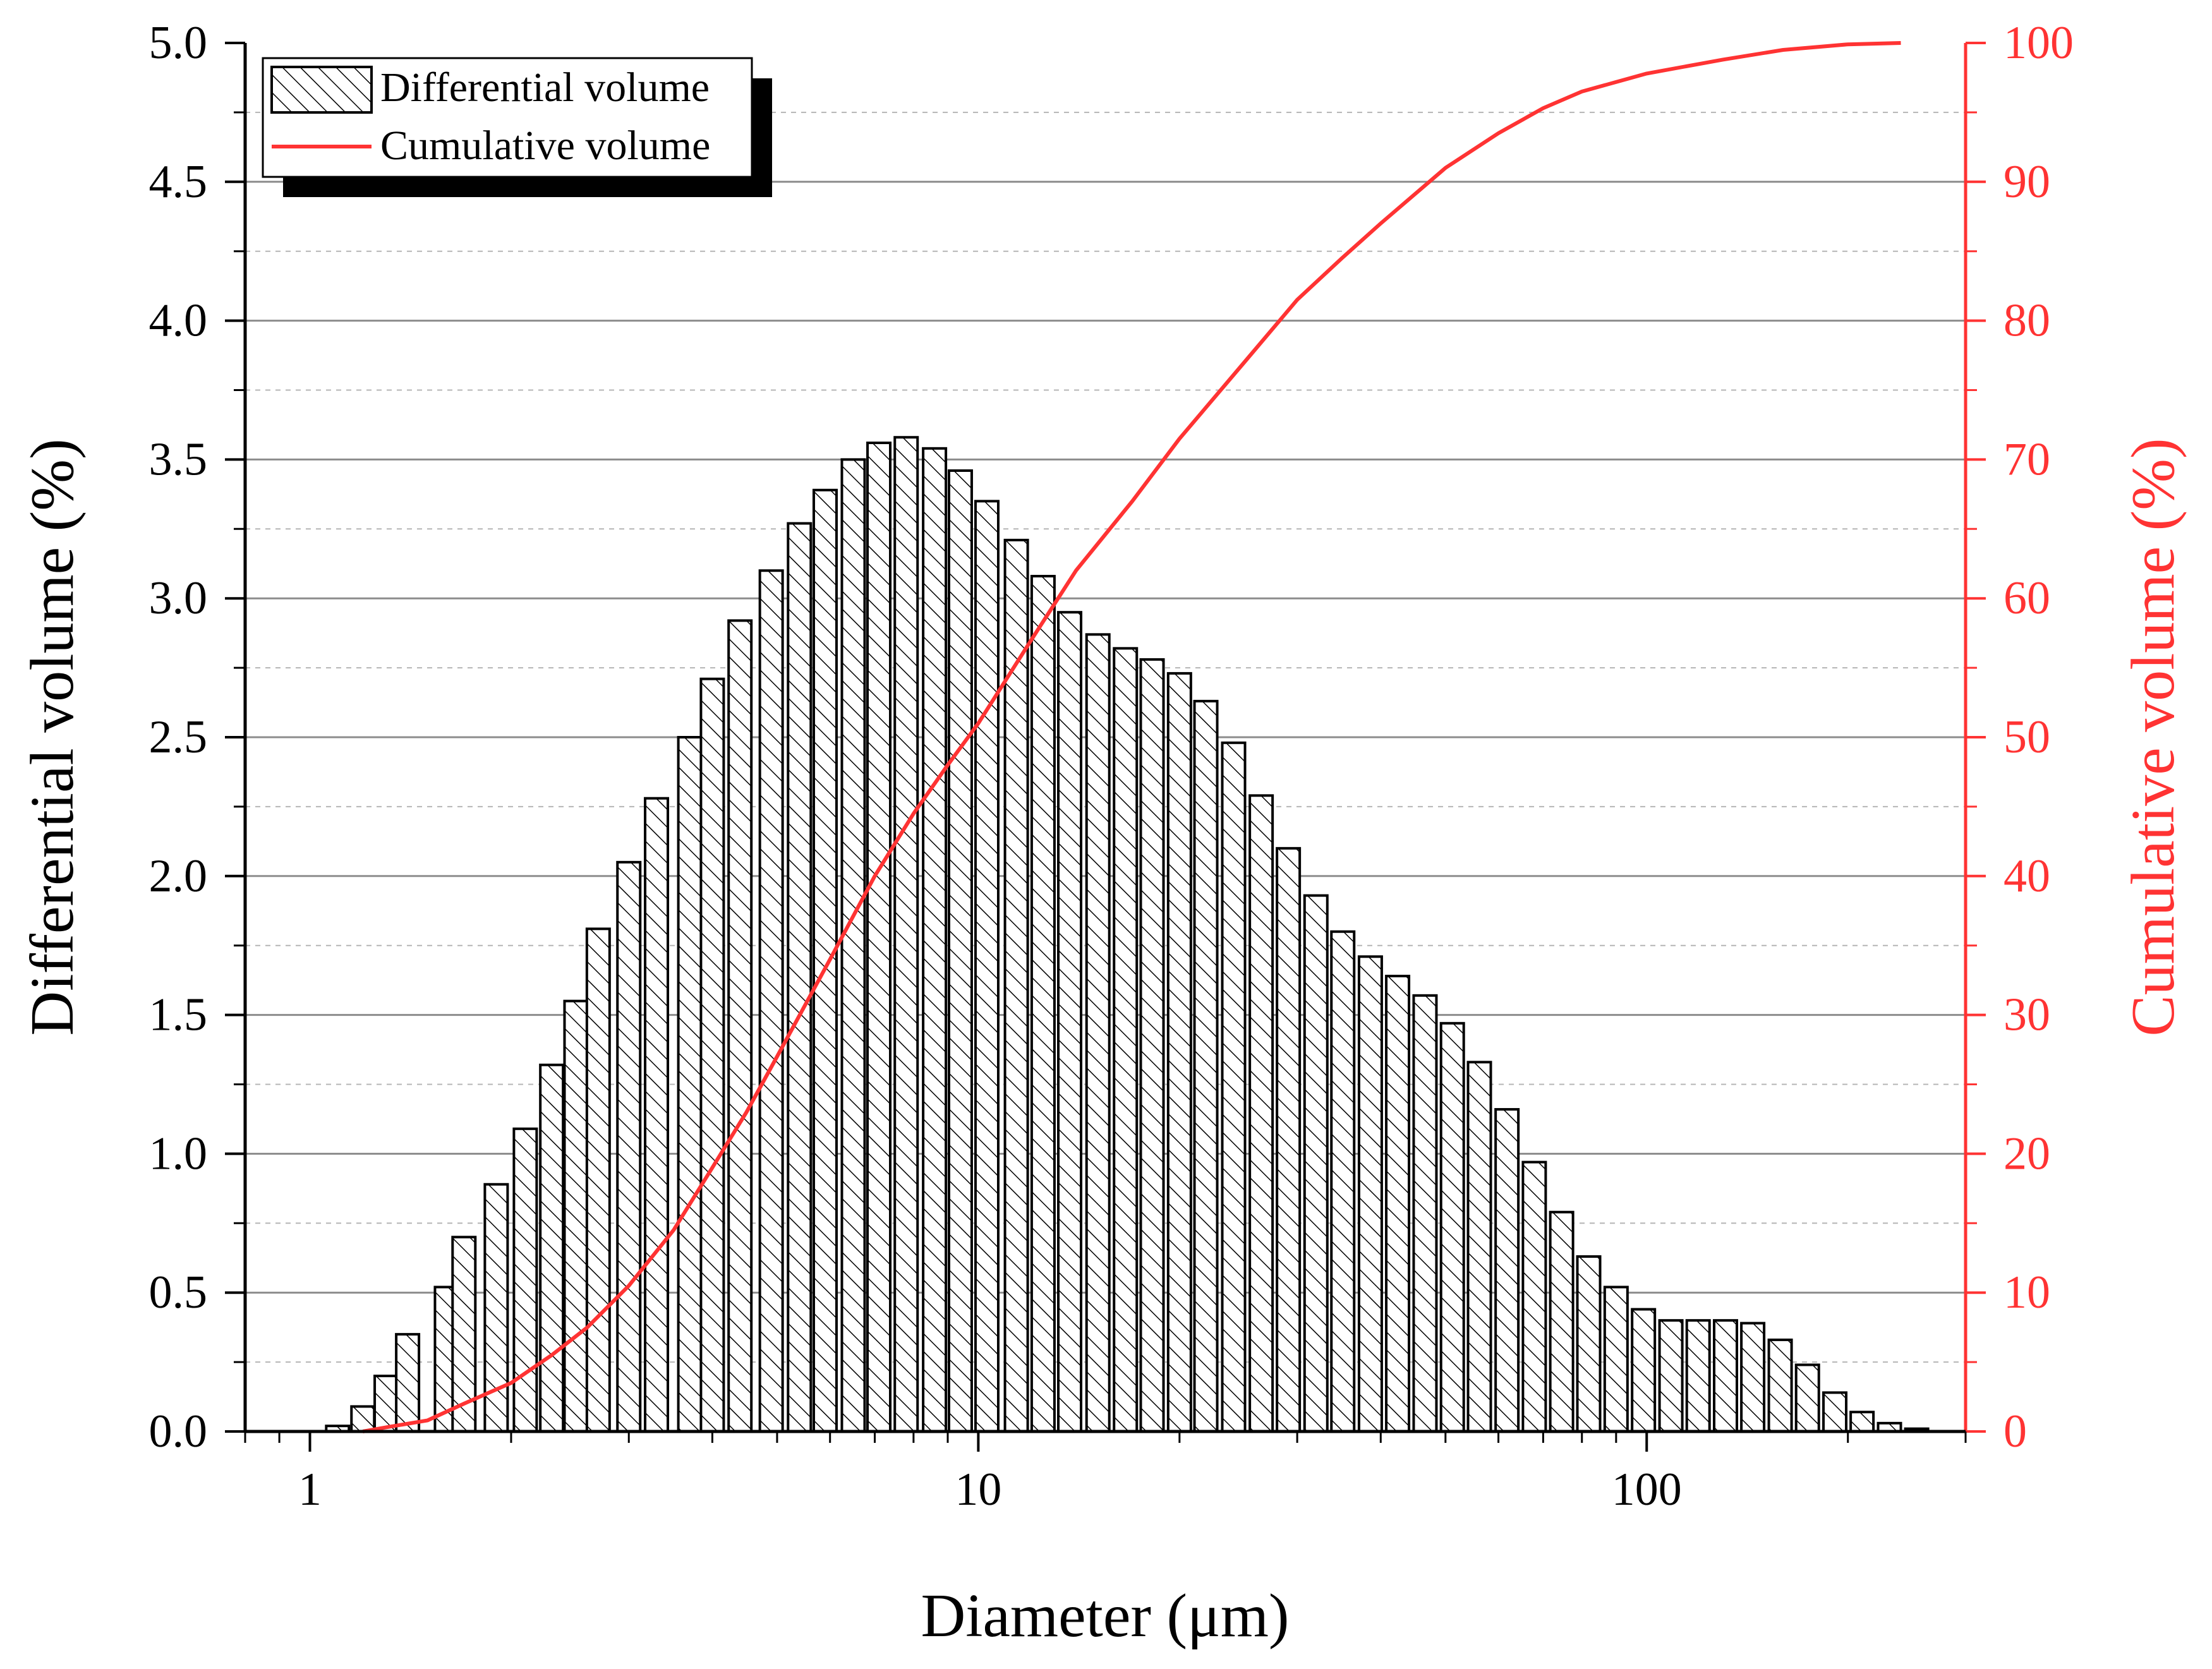  What do you see at coordinates (2026, 459) in the screenshot?
I see `y-right-tick-label: 70` at bounding box center [2026, 459].